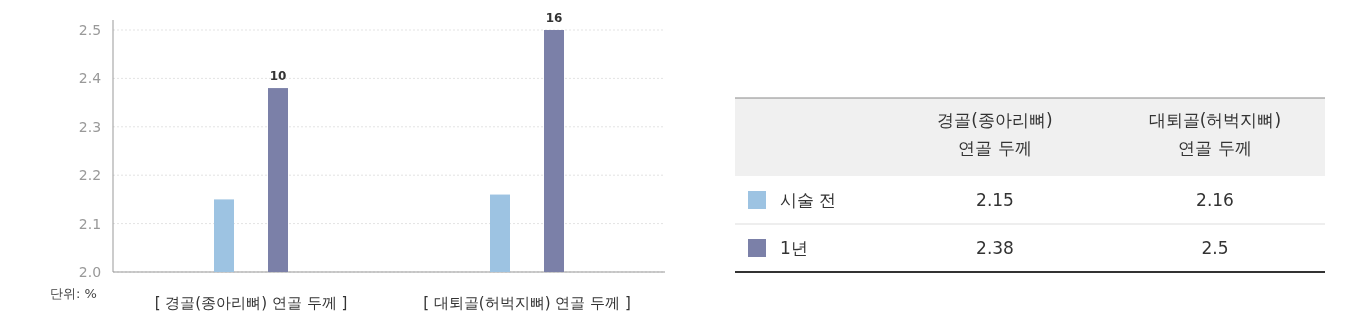 The image size is (1360, 330). I want to click on legend-label: 1년, so click(794, 248).